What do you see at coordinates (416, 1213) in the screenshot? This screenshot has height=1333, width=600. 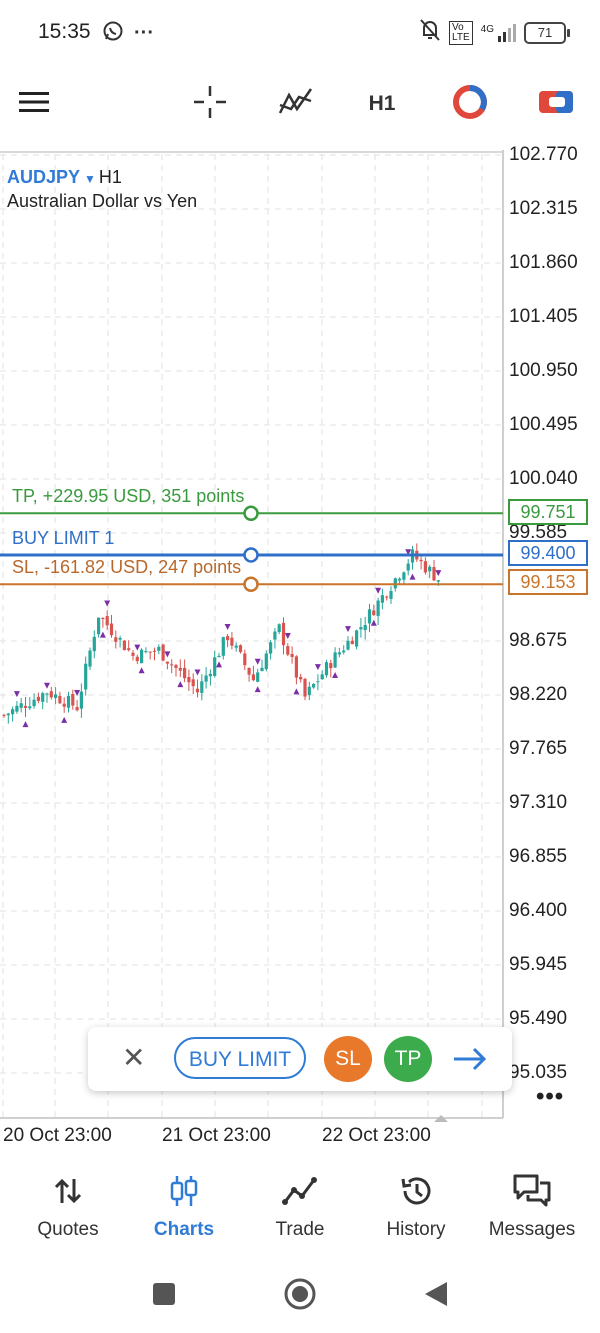 I see `nav-history: History` at bounding box center [416, 1213].